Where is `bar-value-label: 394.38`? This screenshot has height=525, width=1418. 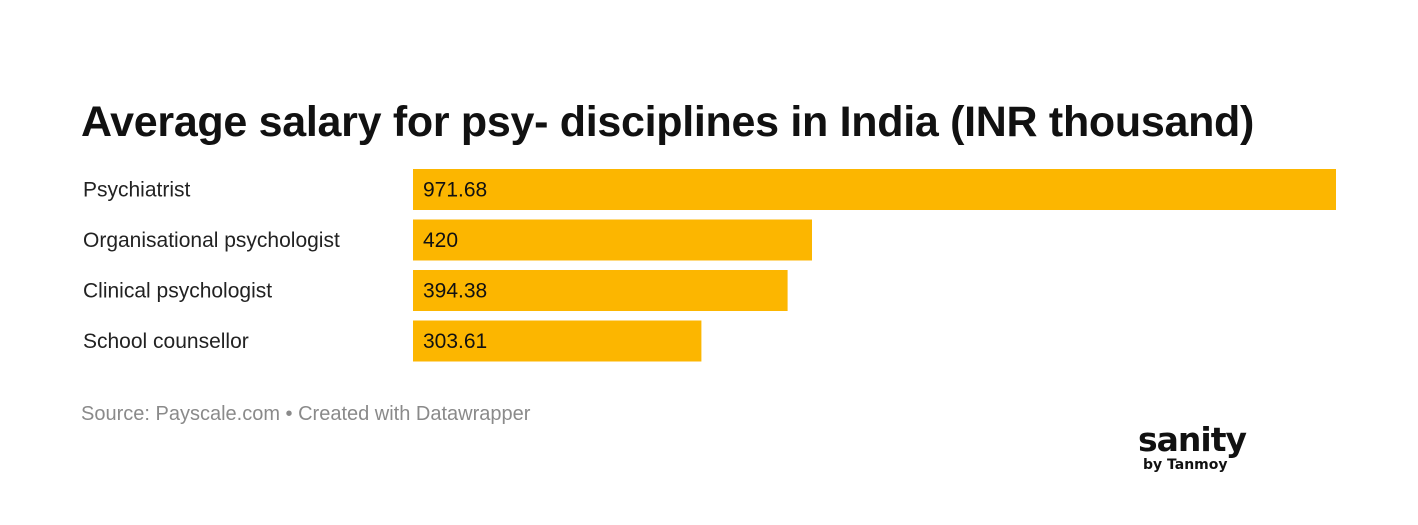 bar-value-label: 394.38 is located at coordinates (455, 291).